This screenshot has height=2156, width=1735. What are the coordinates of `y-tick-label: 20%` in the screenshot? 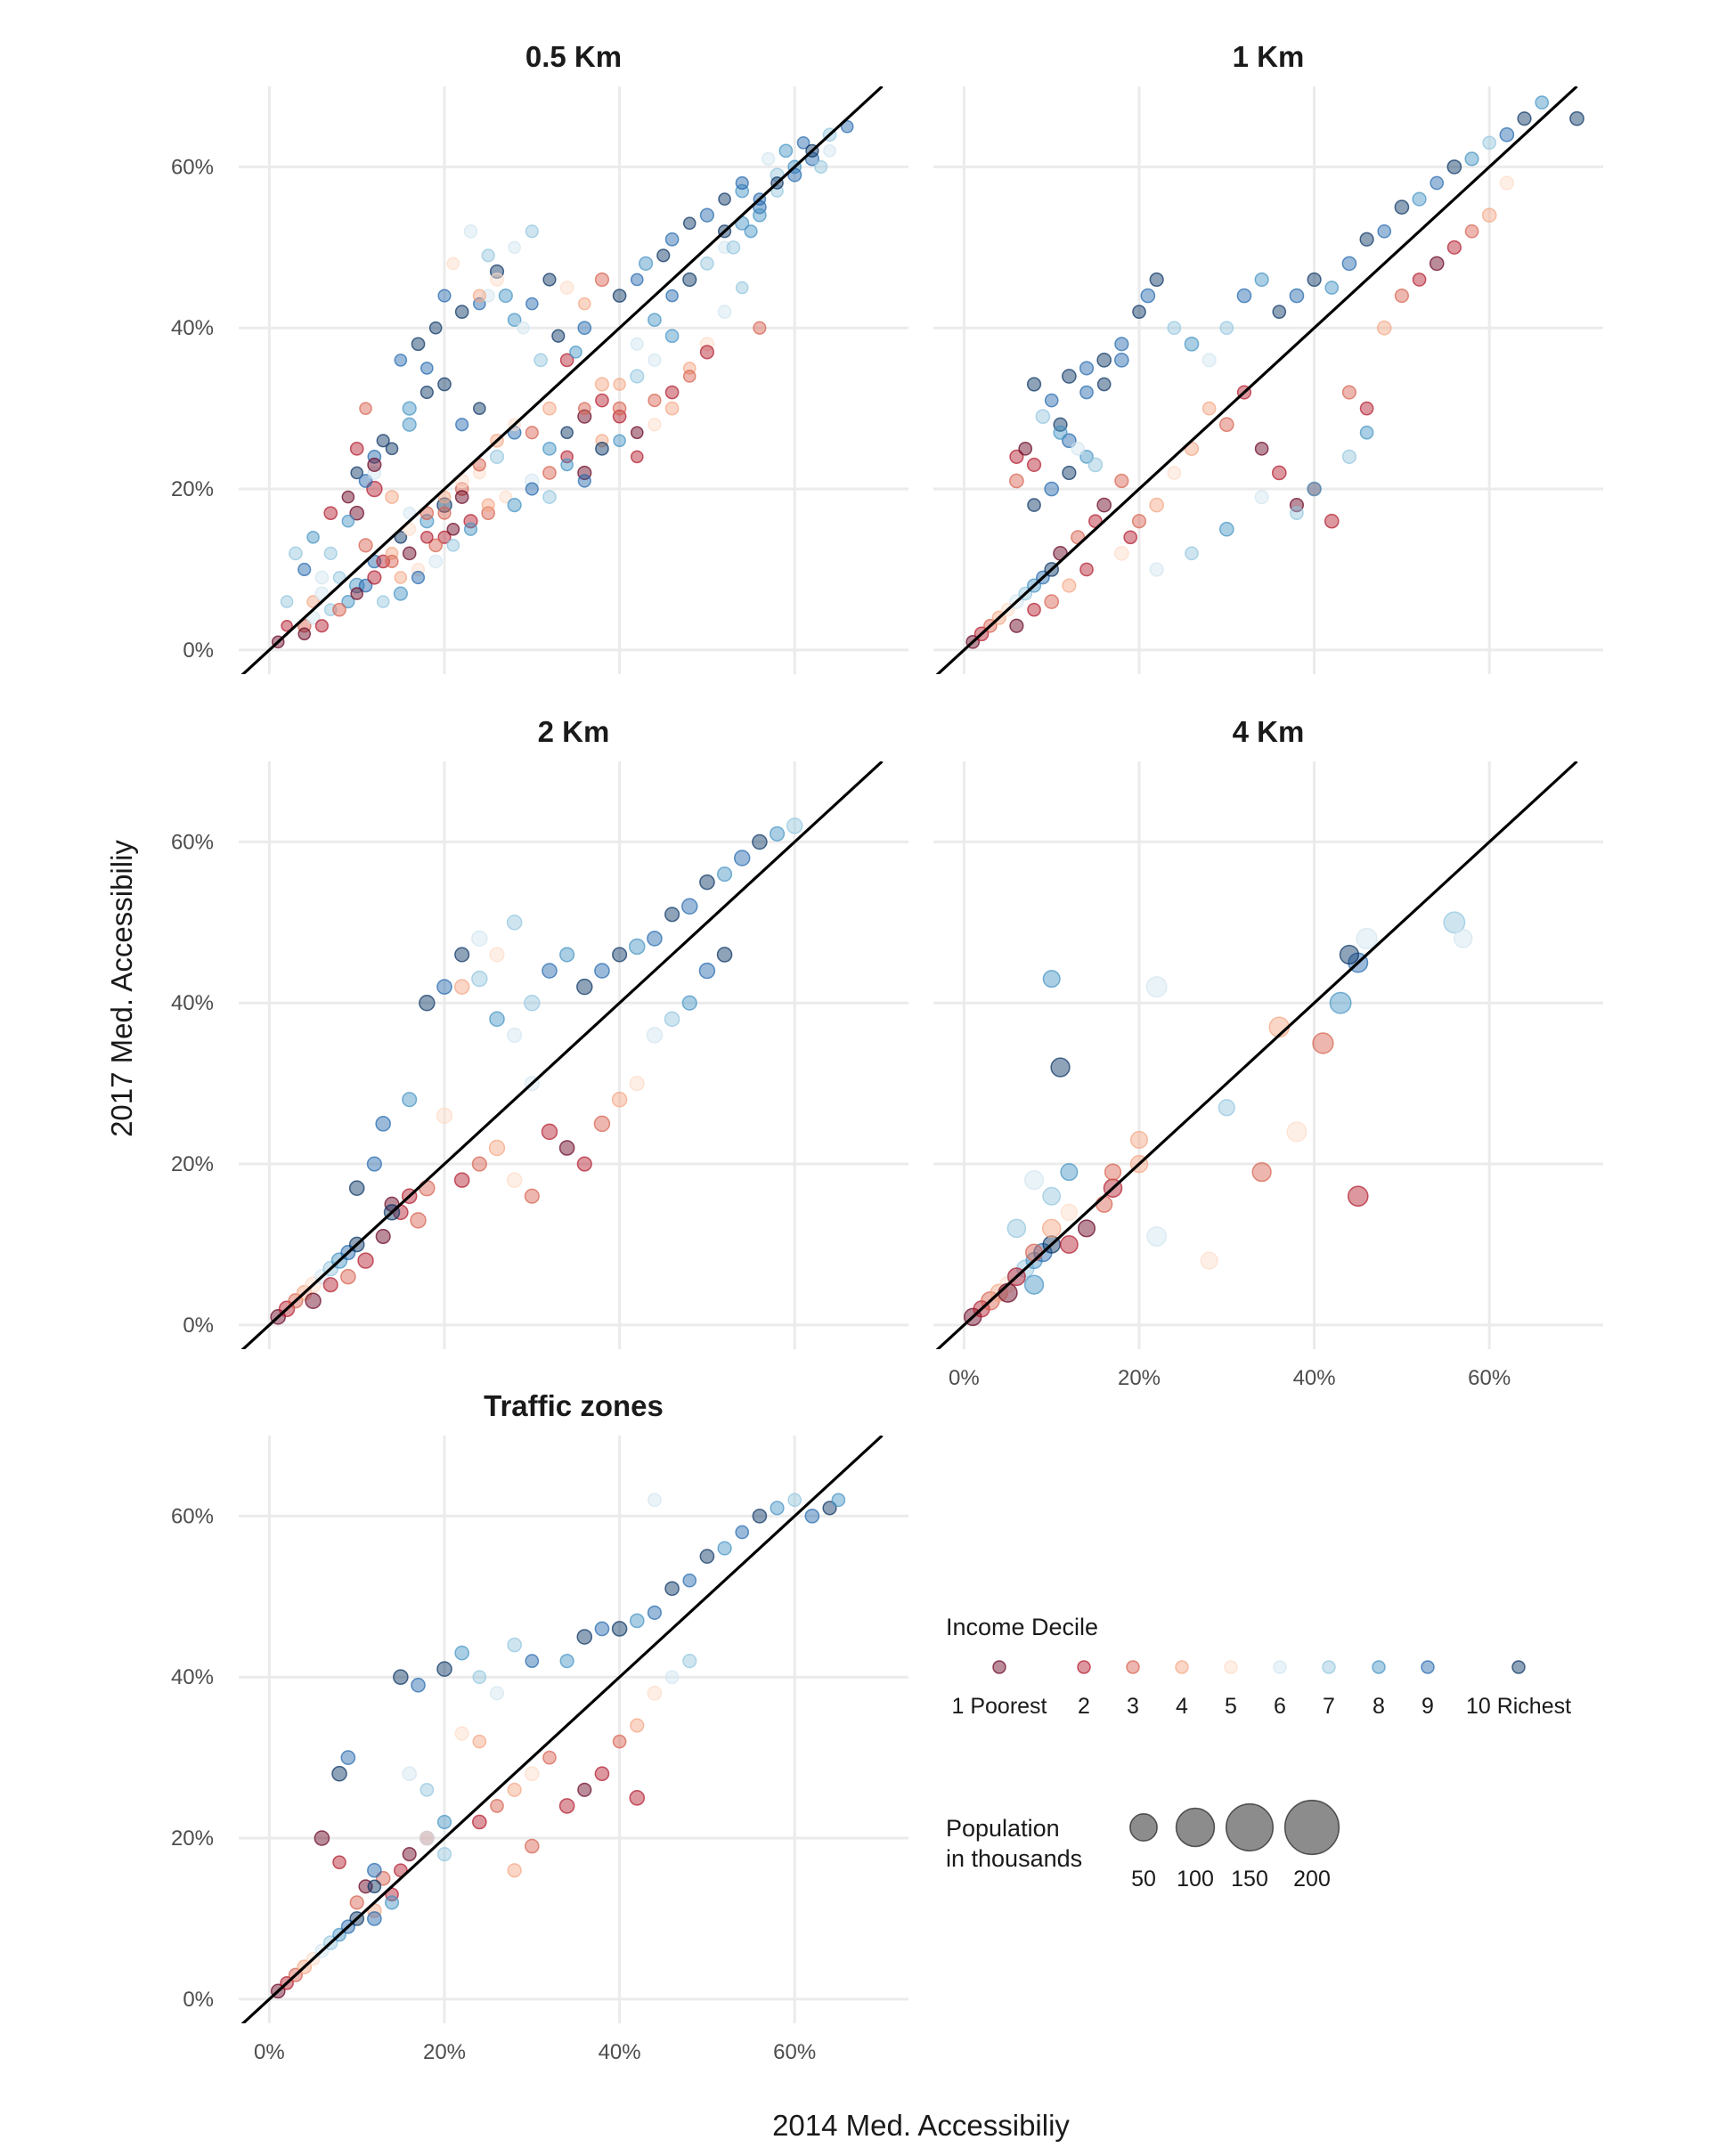 It's located at (192, 489).